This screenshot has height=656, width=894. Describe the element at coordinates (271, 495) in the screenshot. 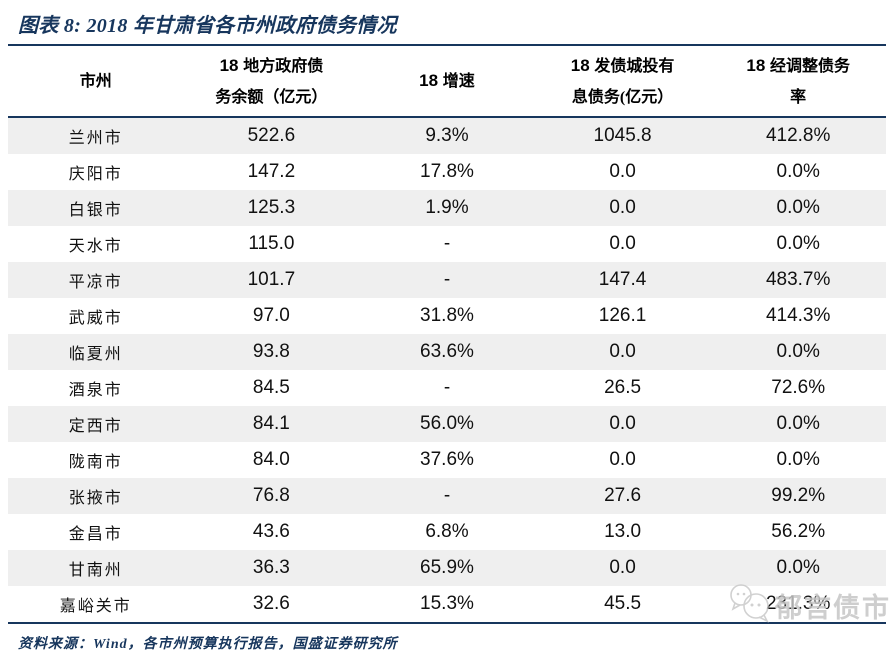

I see `value-cell: 76.8` at that location.